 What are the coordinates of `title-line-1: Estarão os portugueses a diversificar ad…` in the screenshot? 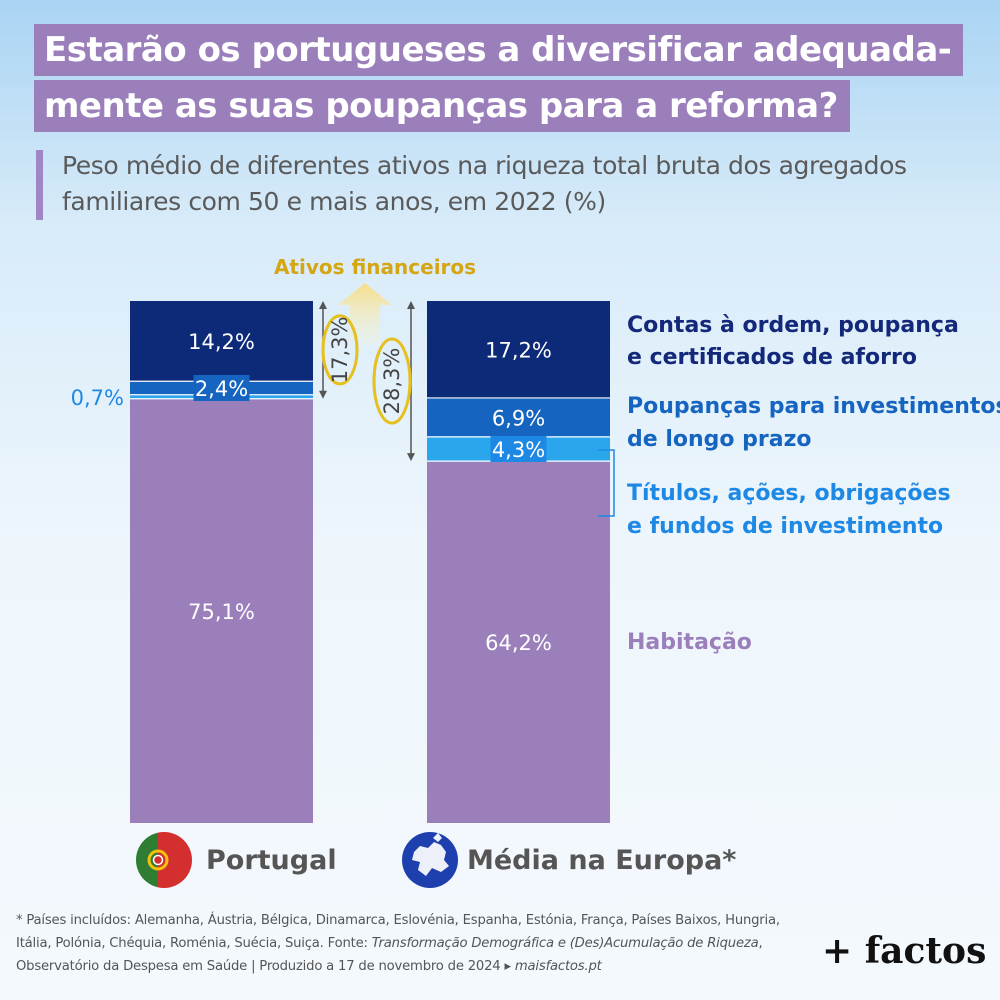 It's located at (499, 50).